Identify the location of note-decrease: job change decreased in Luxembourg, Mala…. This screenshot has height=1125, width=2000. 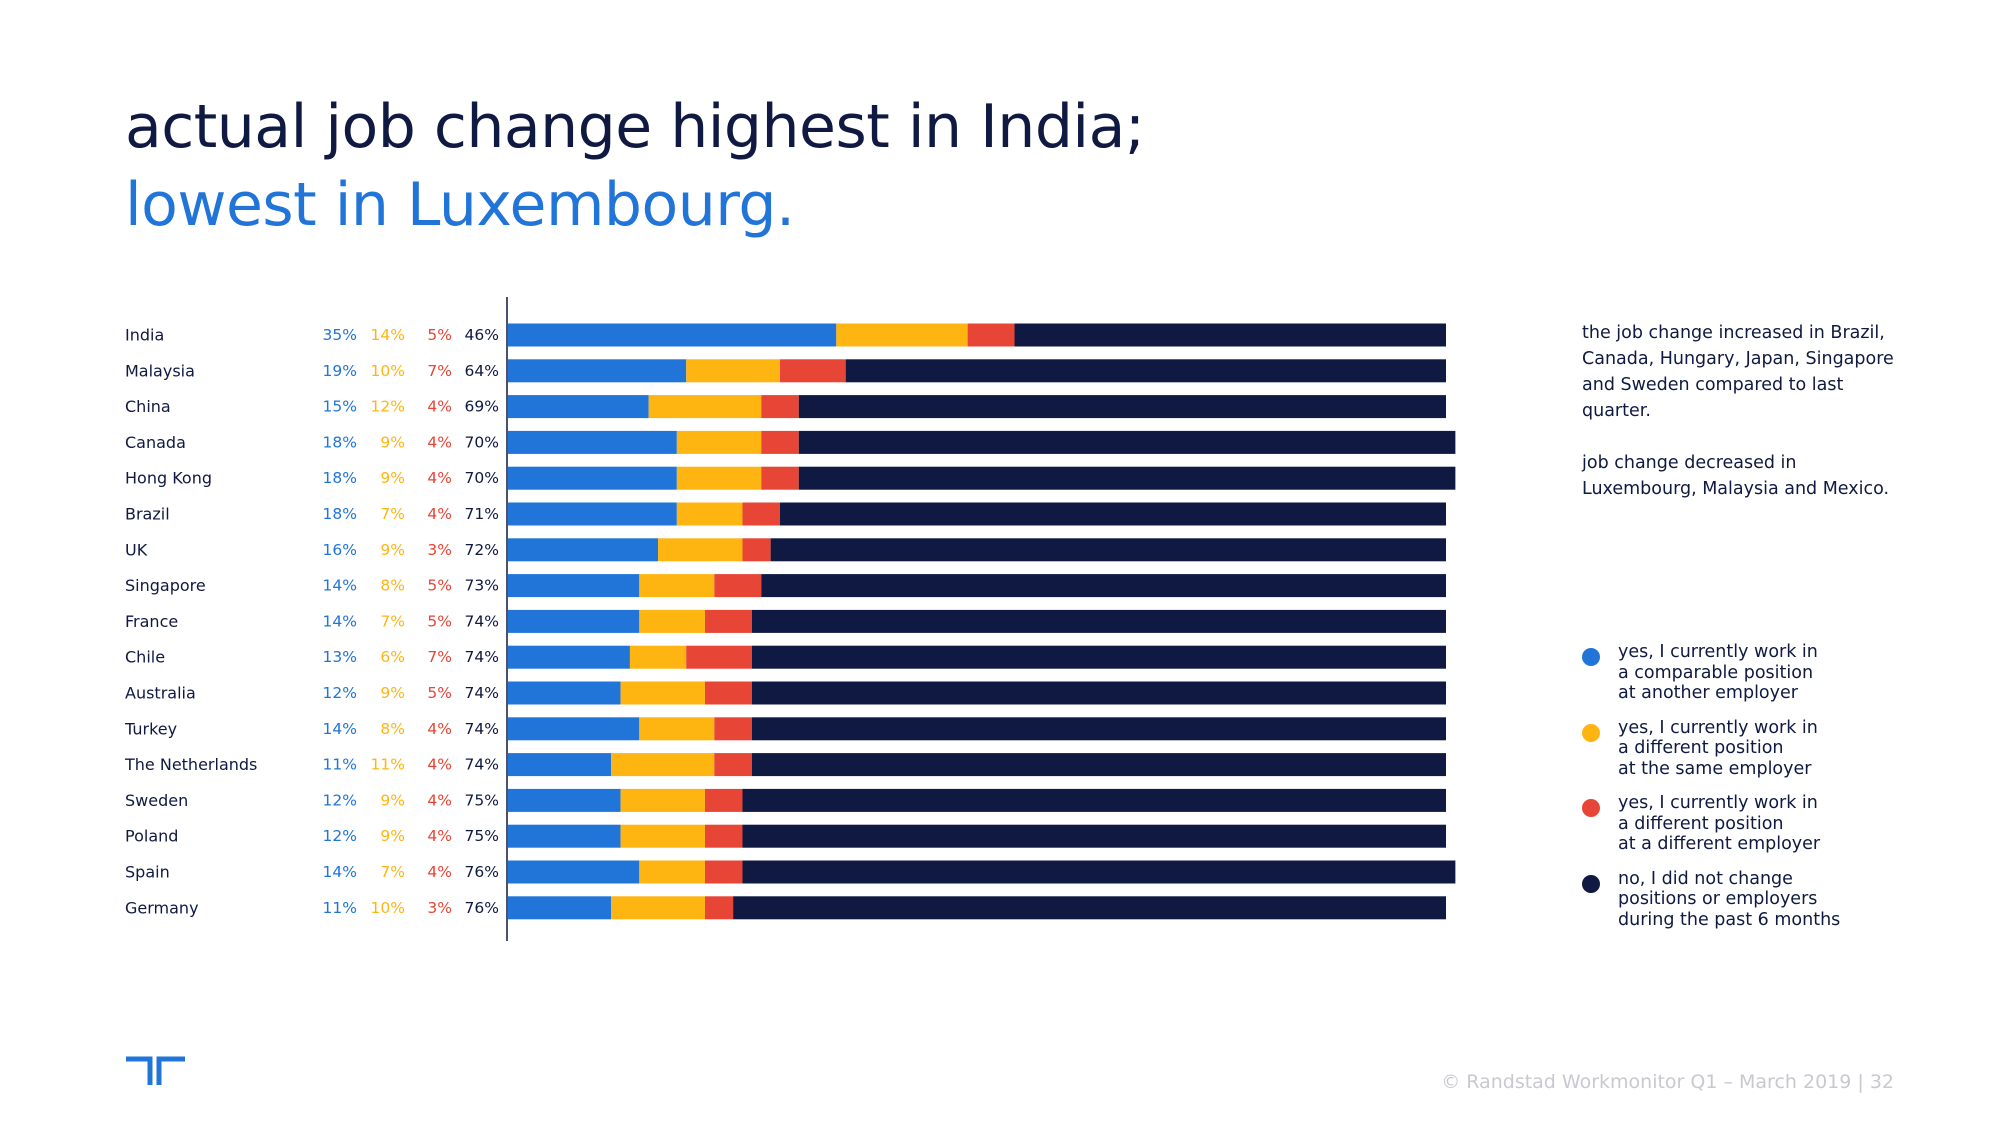
(1736, 476).